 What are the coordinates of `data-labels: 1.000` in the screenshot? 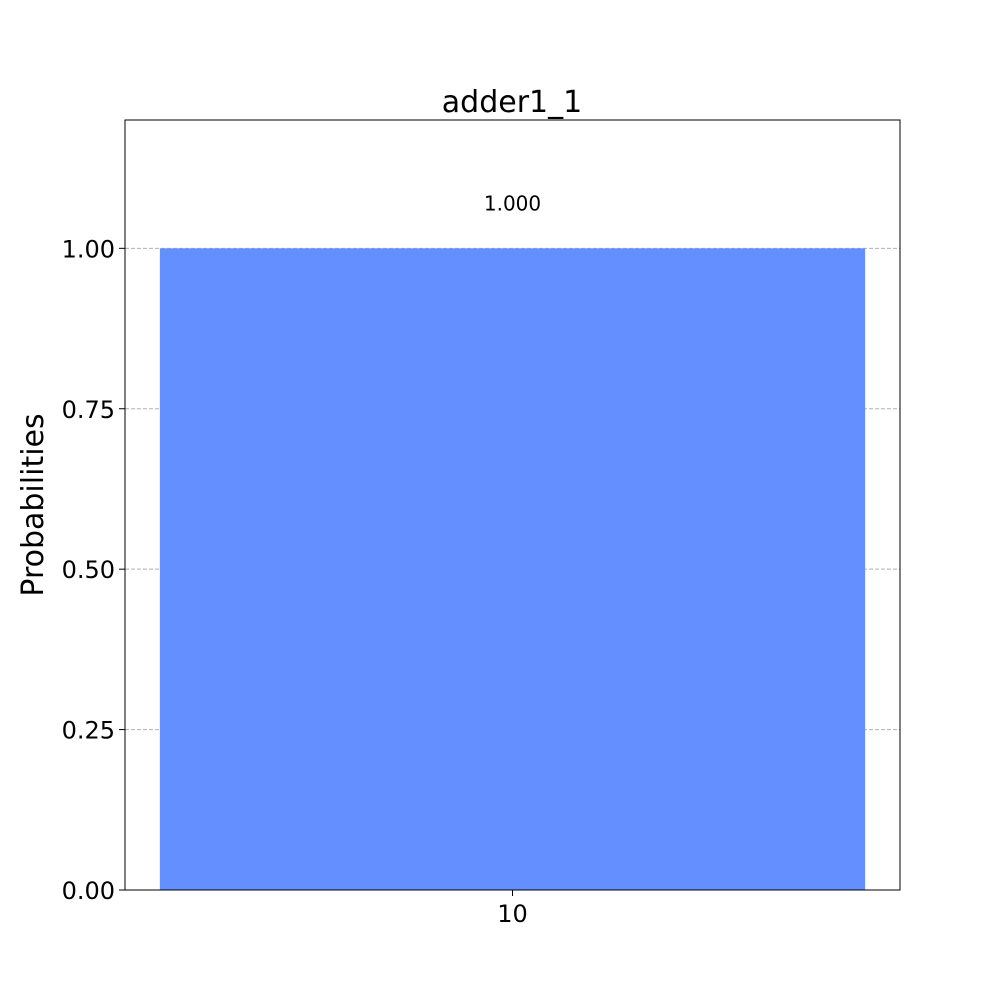 It's located at (512, 203).